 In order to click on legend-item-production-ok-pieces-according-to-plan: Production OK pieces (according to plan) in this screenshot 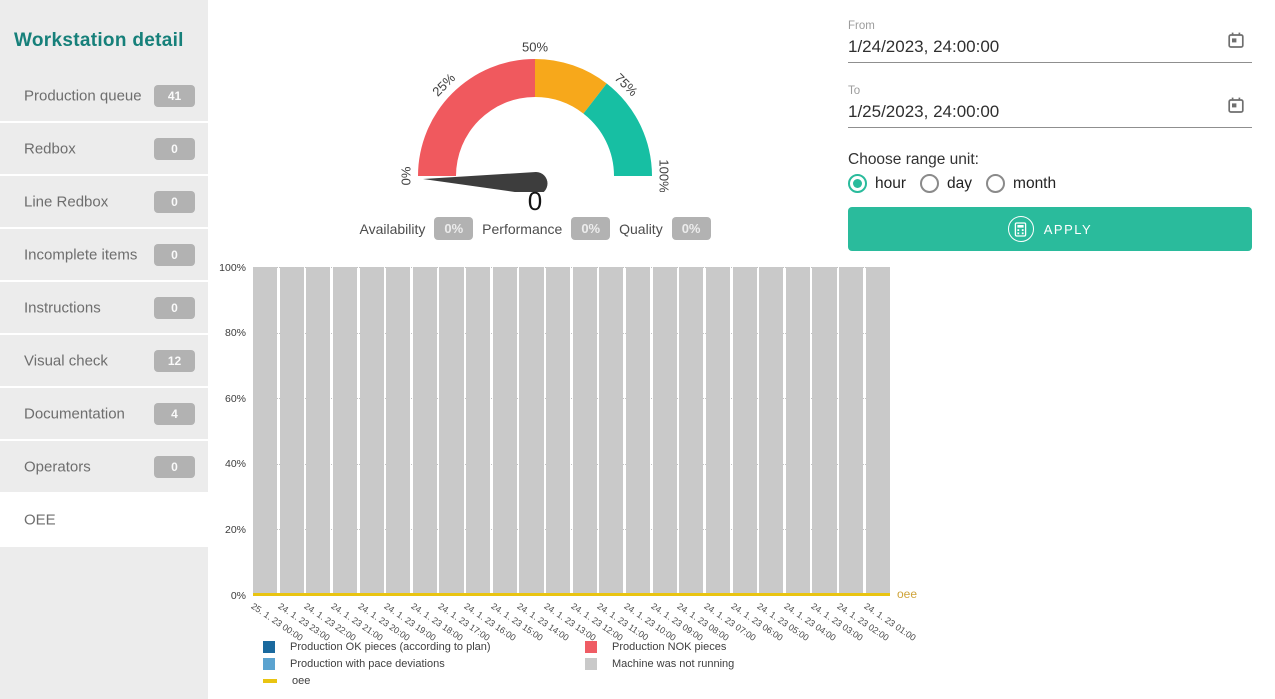, I will do `click(424, 647)`.